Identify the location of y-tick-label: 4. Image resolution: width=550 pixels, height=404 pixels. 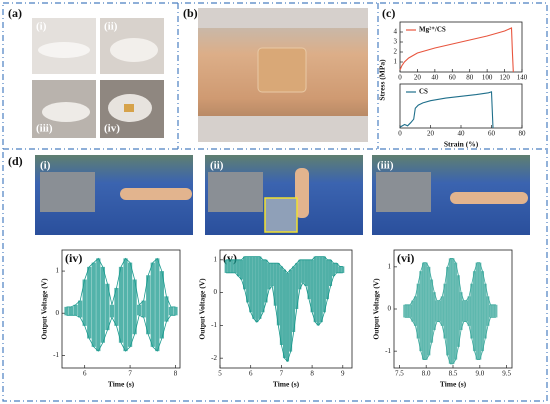
(396, 32).